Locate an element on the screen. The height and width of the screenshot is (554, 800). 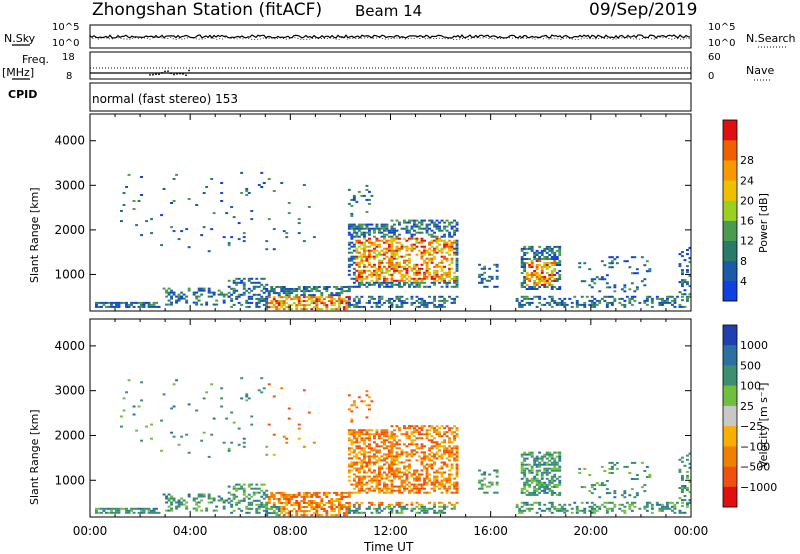
freq-dip-dot is located at coordinates (180, 73).